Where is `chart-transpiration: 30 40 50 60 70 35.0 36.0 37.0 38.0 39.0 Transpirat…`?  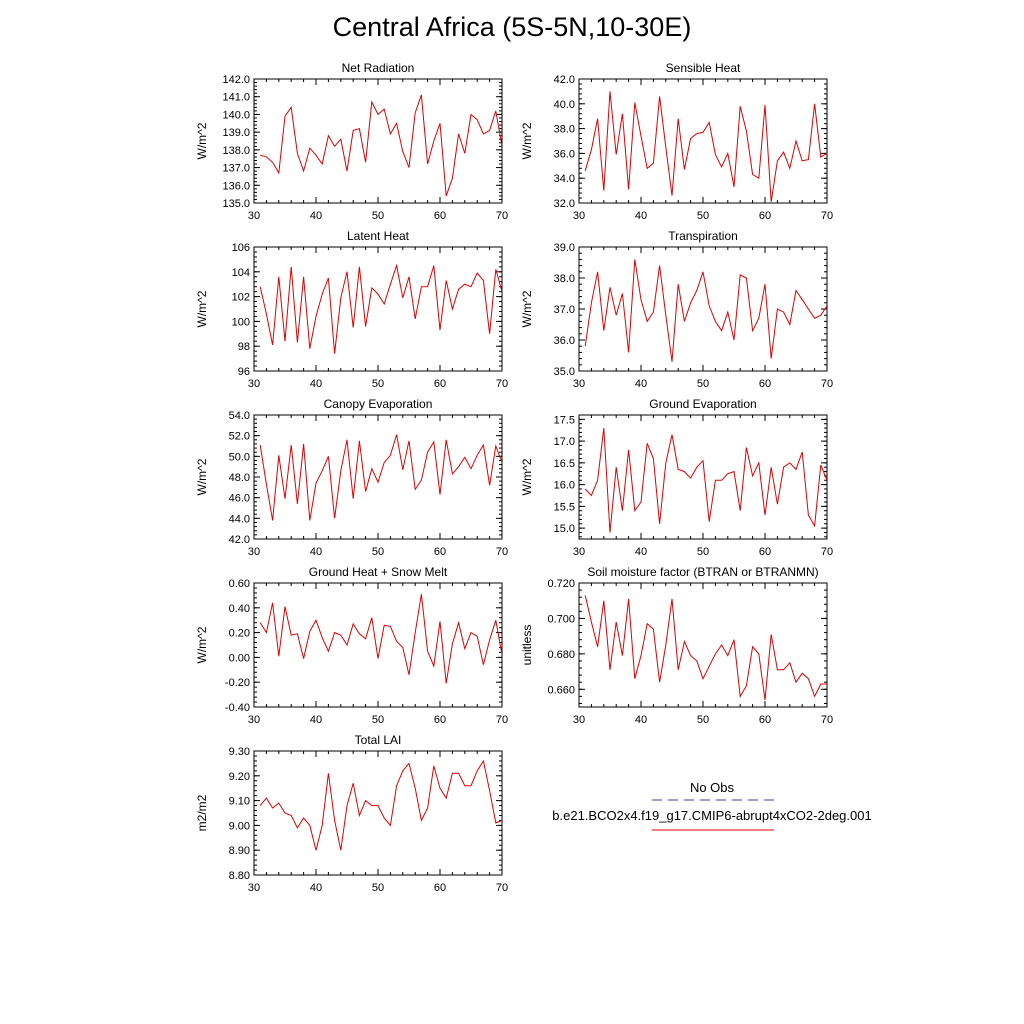 chart-transpiration: 30 40 50 60 70 35.0 36.0 37.0 38.0 39.0 Transpirat… is located at coordinates (676, 309).